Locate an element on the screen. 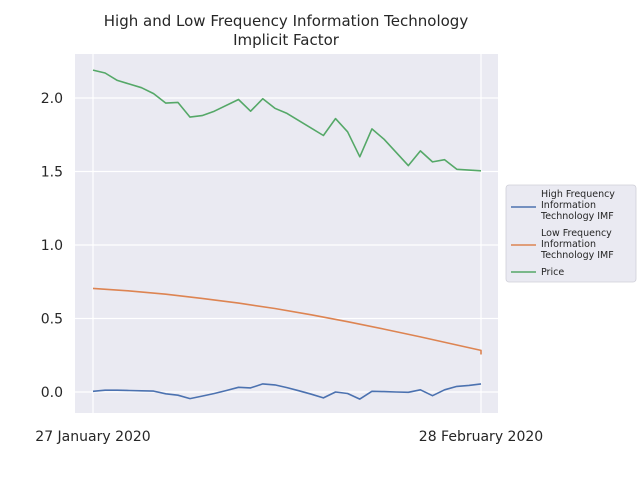 The width and height of the screenshot is (640, 480). y-tick-label: 1.0 is located at coordinates (52, 246).